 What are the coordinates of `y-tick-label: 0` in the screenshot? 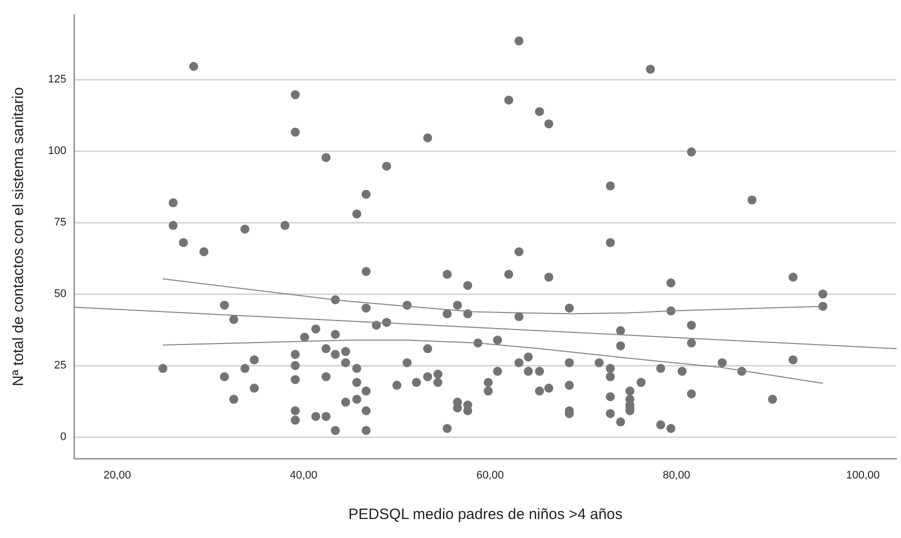 It's located at (63, 437).